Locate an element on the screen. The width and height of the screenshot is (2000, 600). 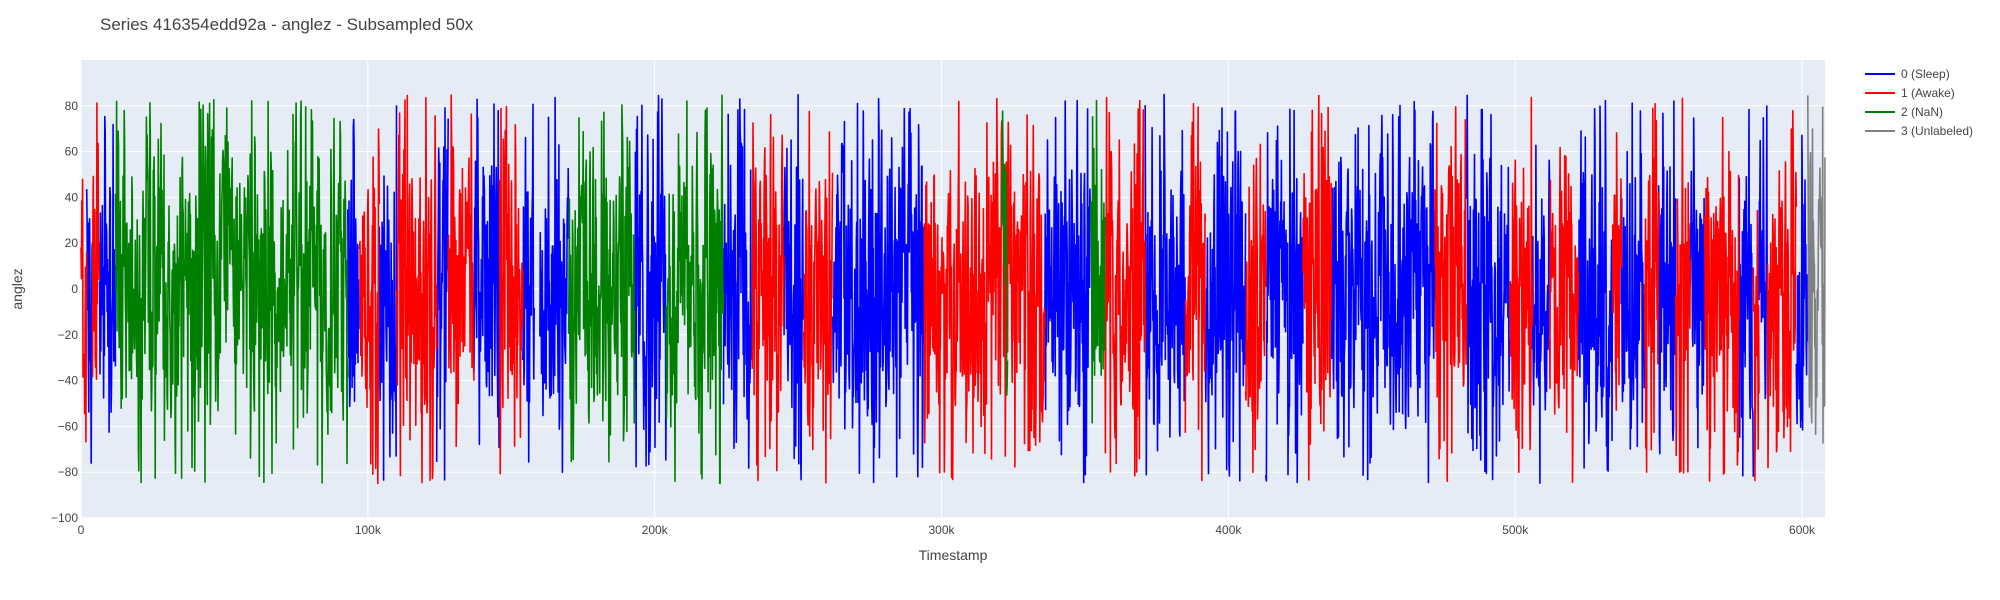
y-tick-label: −60 is located at coordinates (68, 426).